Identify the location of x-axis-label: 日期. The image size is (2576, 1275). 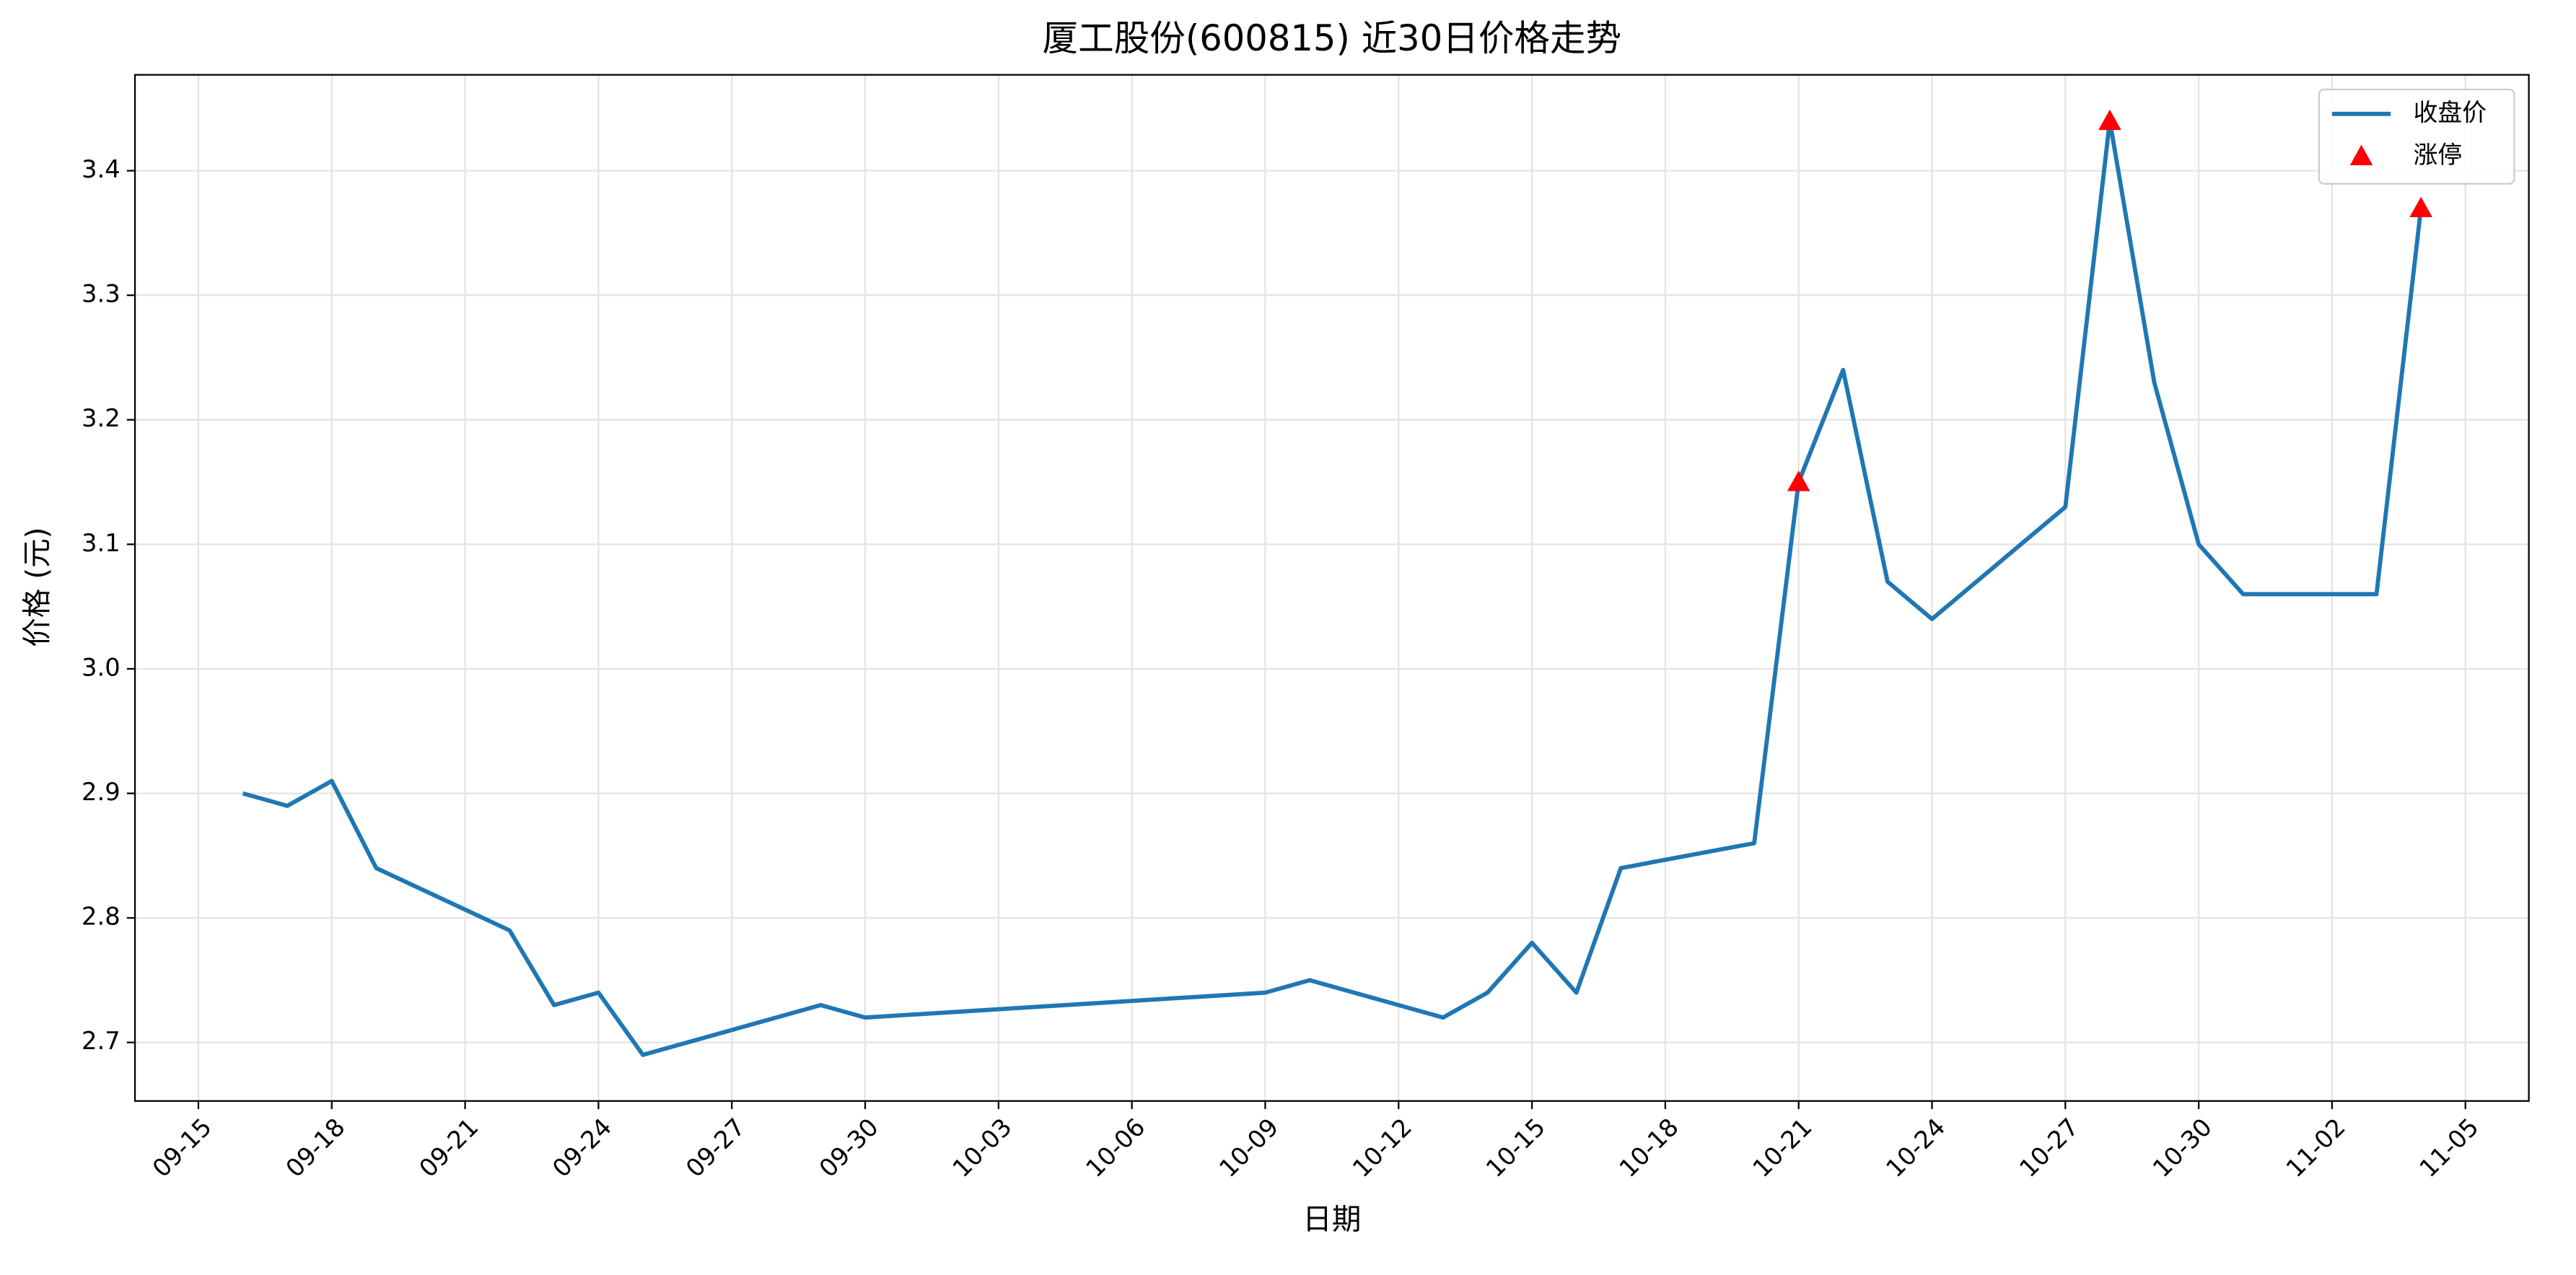
(1331, 1220).